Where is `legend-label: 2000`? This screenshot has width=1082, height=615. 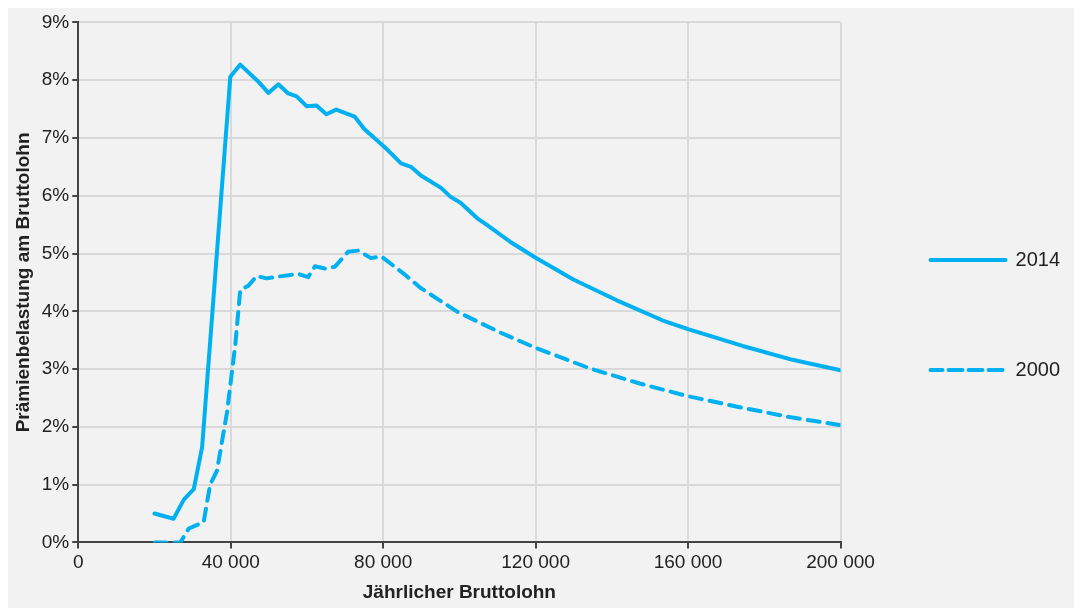
legend-label: 2000 is located at coordinates (1038, 368).